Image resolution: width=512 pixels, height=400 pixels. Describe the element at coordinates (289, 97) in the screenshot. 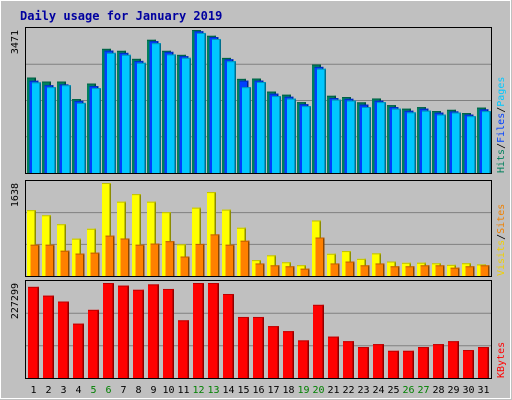

I see `bar-files-day-18-edge` at that location.